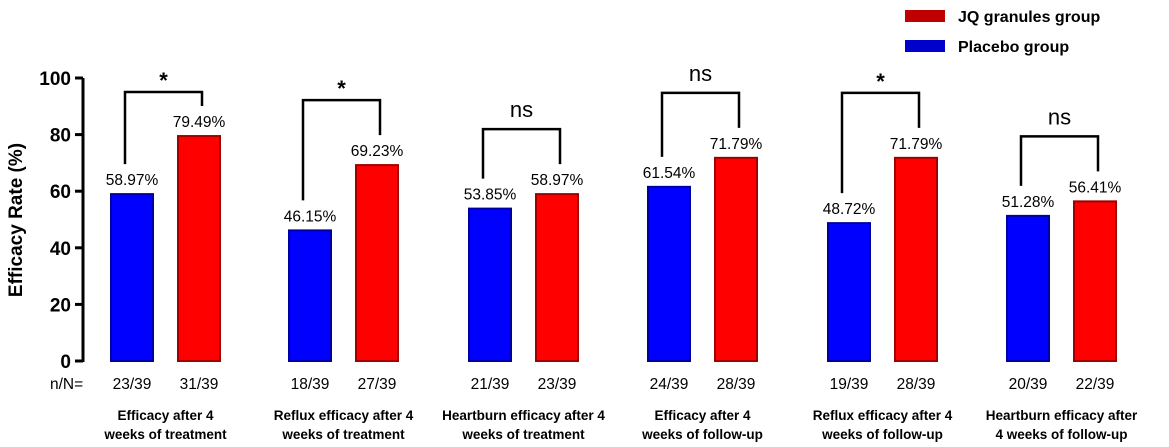 The width and height of the screenshot is (1169, 447). I want to click on legend-label: Placebo group, so click(1013, 47).